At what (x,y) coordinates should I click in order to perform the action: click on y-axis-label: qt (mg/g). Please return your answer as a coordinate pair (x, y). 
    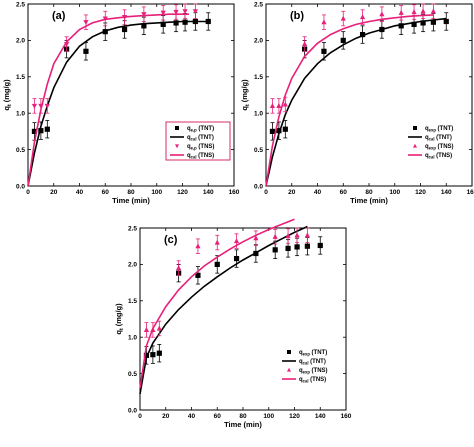
    Looking at the image, I should click on (7, 95).